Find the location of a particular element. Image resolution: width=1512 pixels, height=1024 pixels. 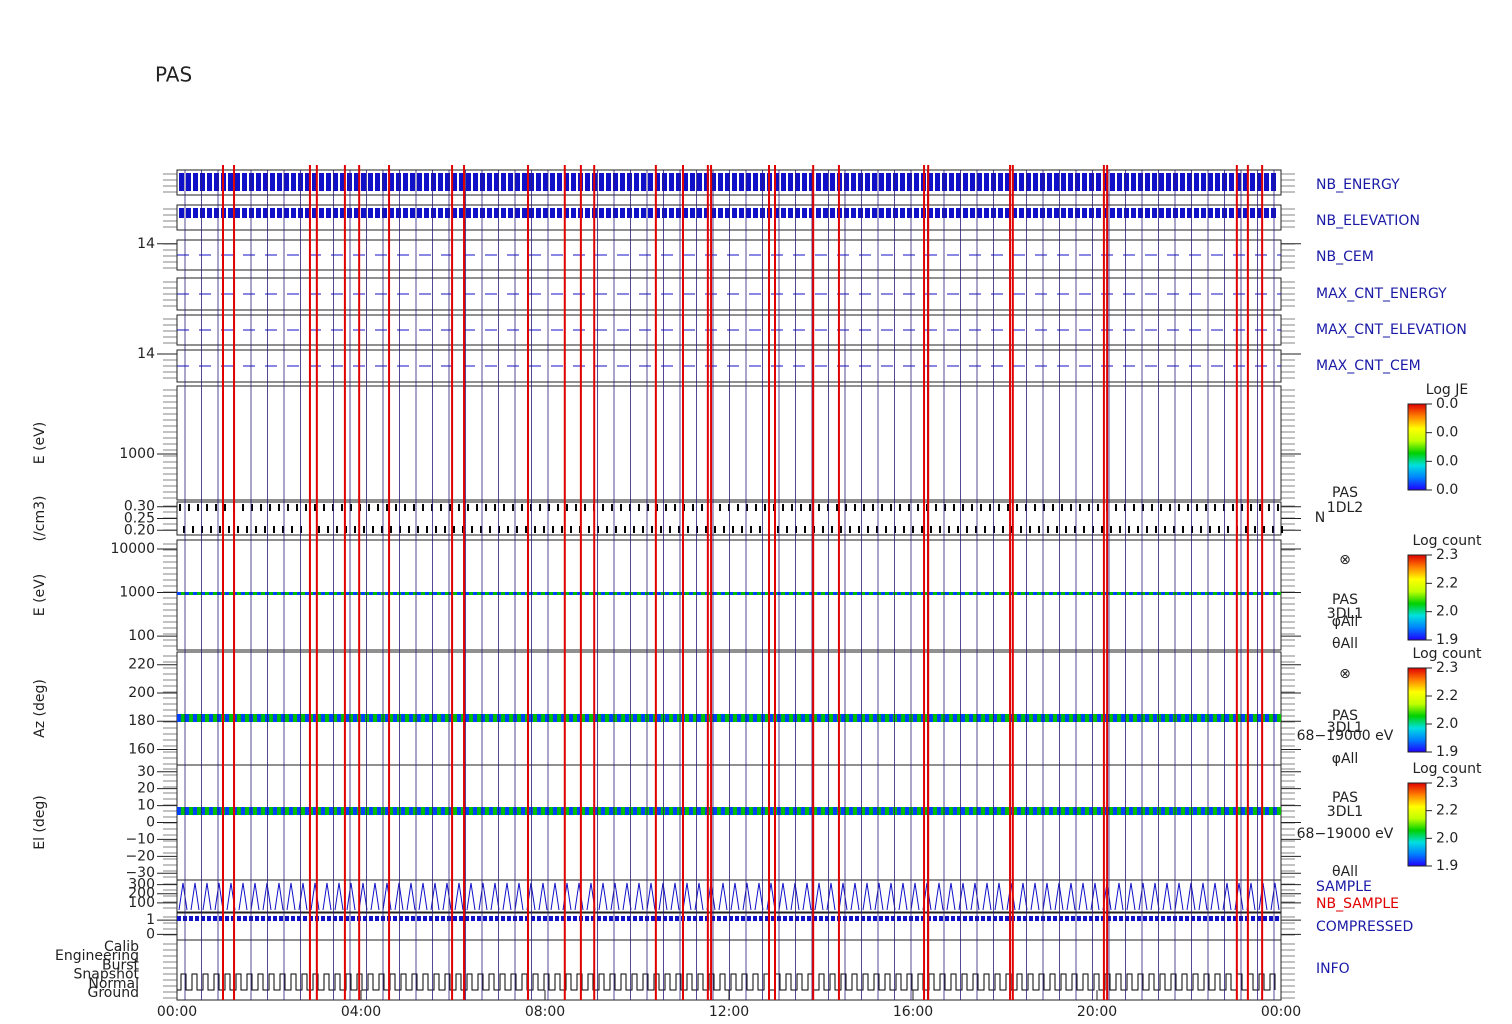

trace-saw is located at coordinates (729, 896).